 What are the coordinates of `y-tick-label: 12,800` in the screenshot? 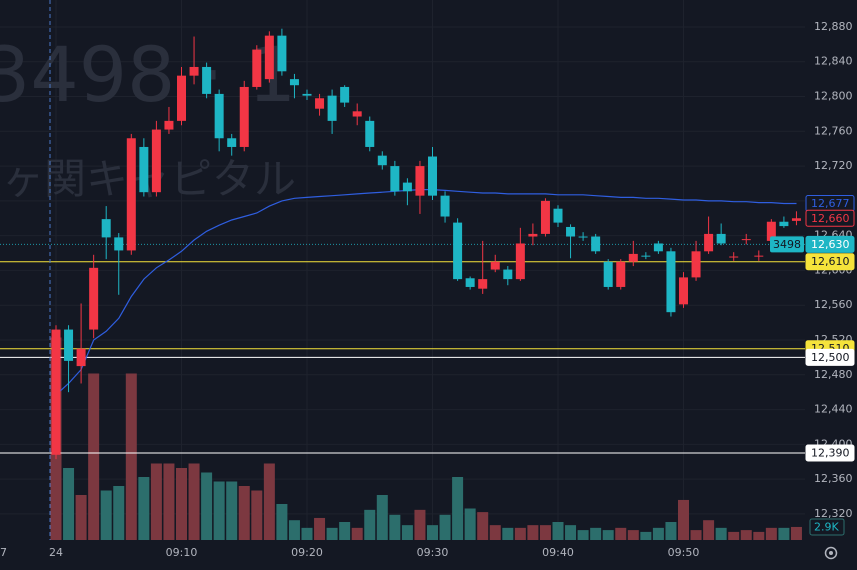 It's located at (833, 96).